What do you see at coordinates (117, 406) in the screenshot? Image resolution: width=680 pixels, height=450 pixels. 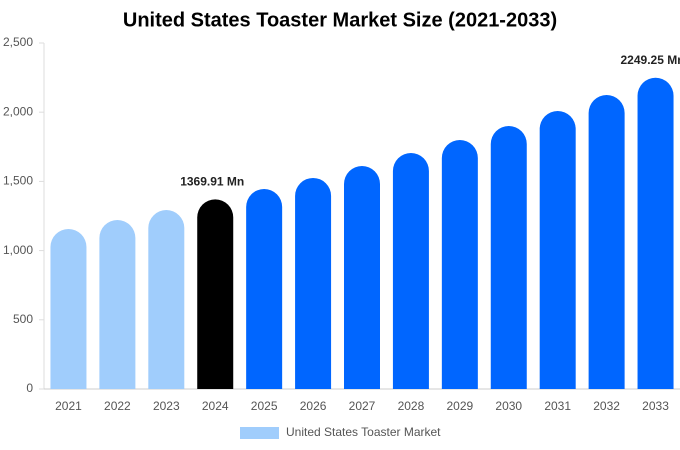 I see `x-tick-label: 2022` at bounding box center [117, 406].